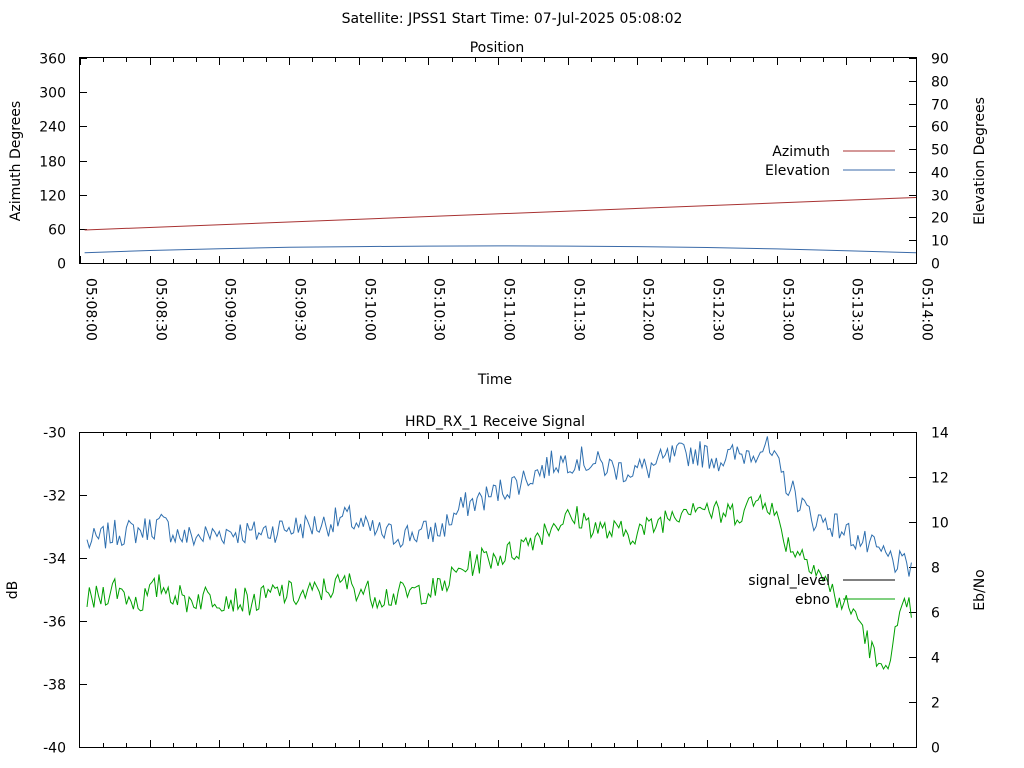  I want to click on position-ytick-right-label: 50, so click(940, 151).